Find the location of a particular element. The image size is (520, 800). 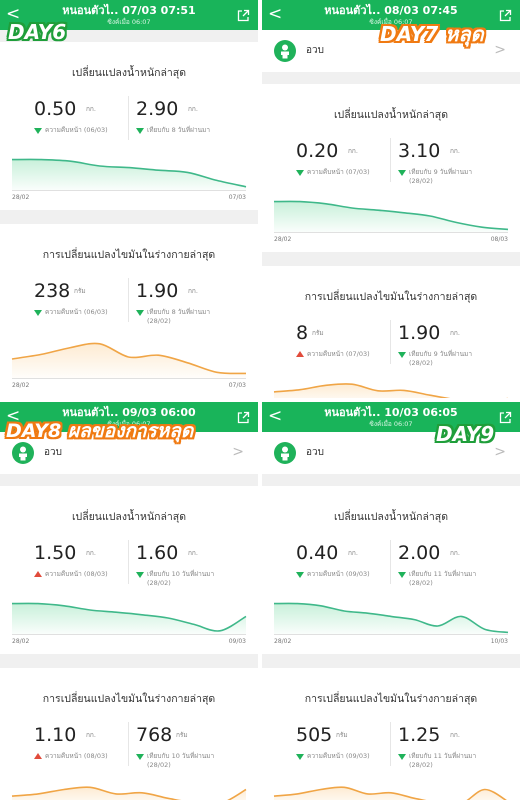

weight-trend-chart: 28/02 08/03 is located at coordinates (391, 221).